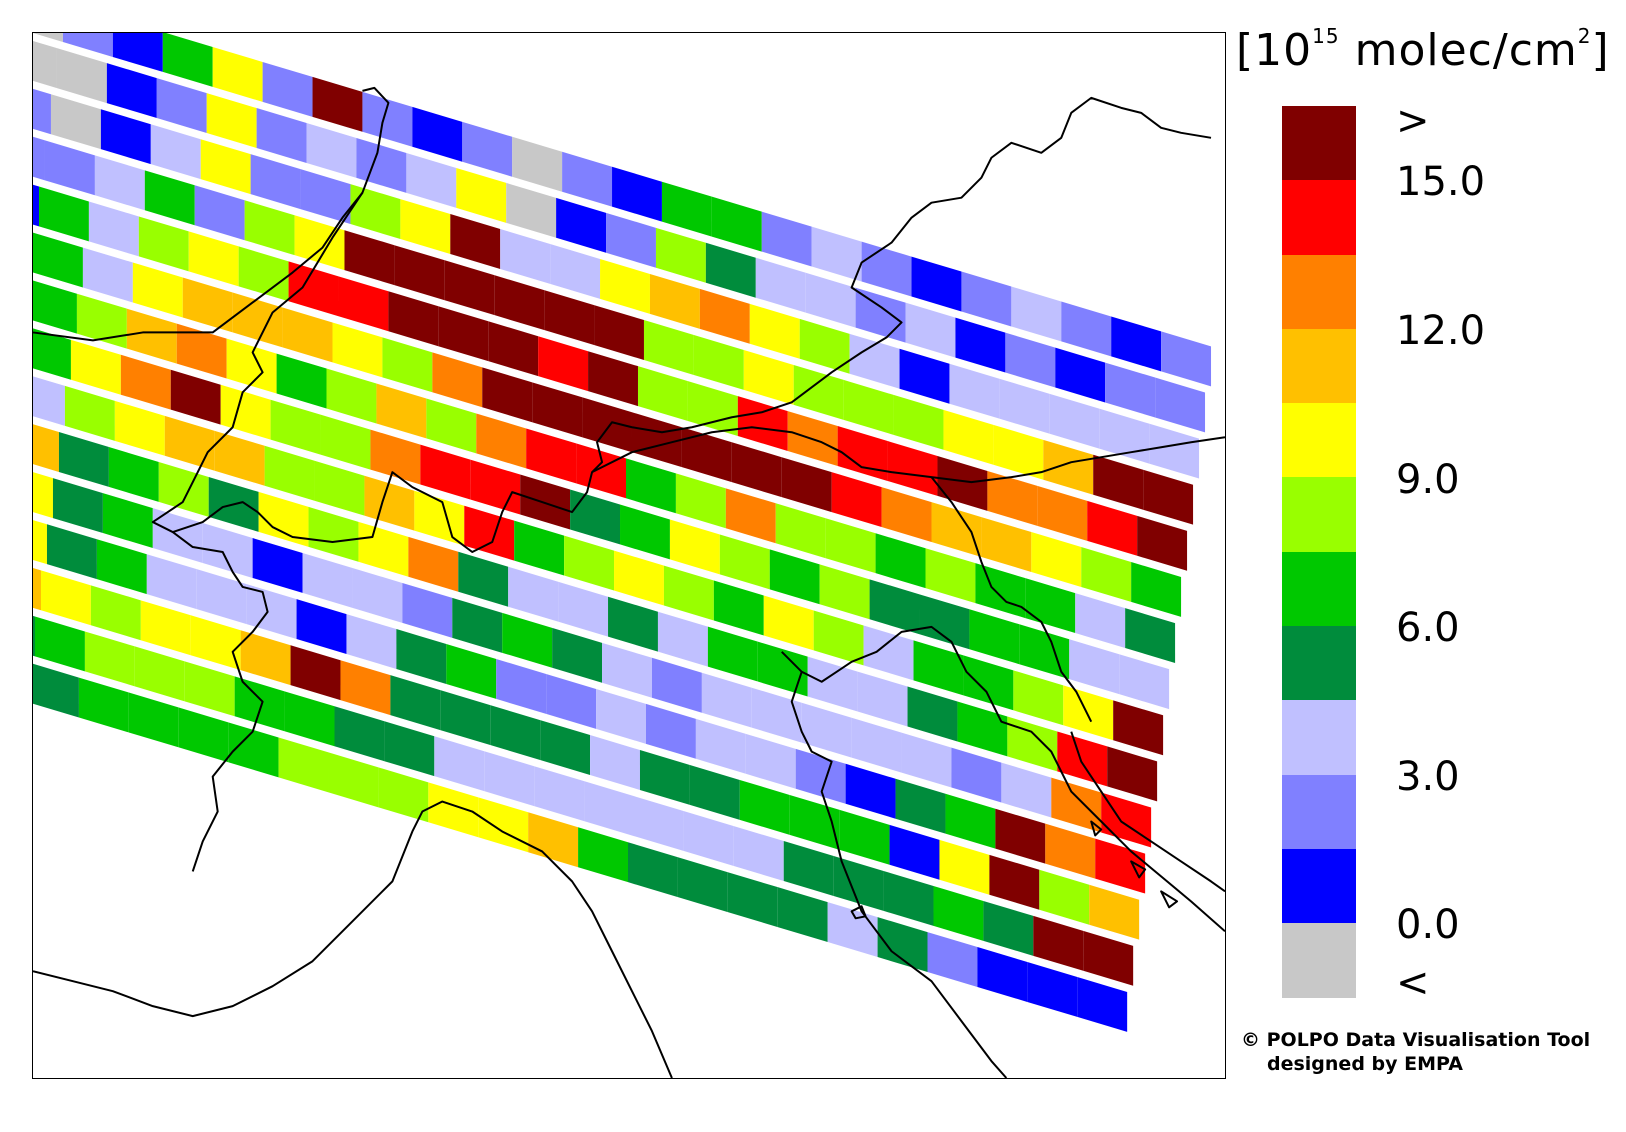  I want to click on colorbar-swatch, so click(1319, 589).